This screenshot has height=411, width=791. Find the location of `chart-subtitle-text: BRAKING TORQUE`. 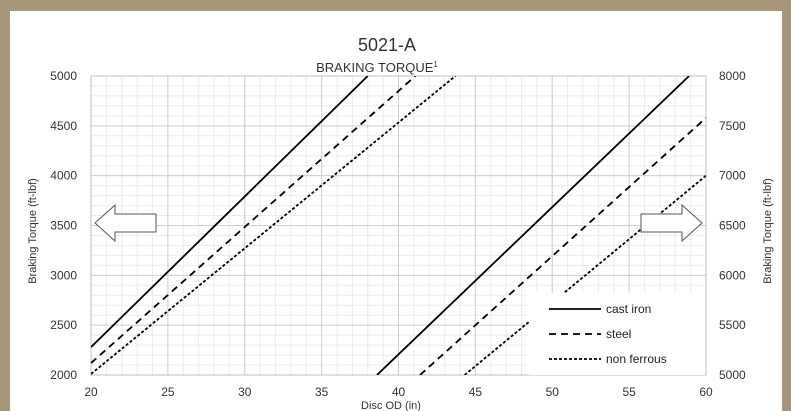

chart-subtitle-text: BRAKING TORQUE is located at coordinates (375, 67).